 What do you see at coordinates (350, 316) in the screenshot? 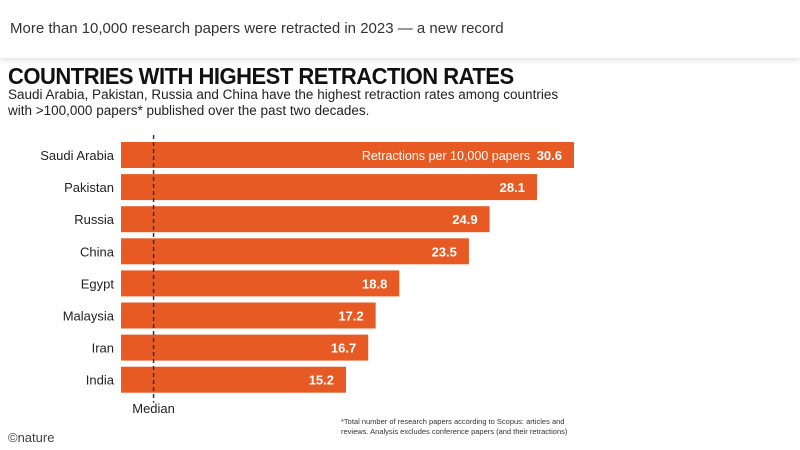
I see `value-label-malaysia: 17.2` at bounding box center [350, 316].